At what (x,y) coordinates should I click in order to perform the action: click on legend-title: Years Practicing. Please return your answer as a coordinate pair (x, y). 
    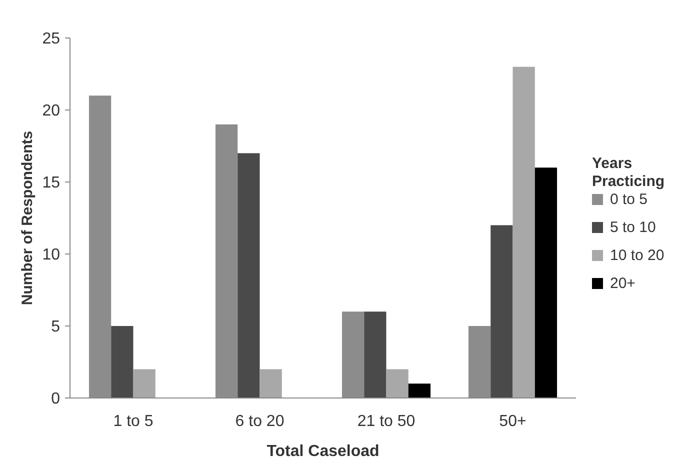
    Looking at the image, I should click on (628, 172).